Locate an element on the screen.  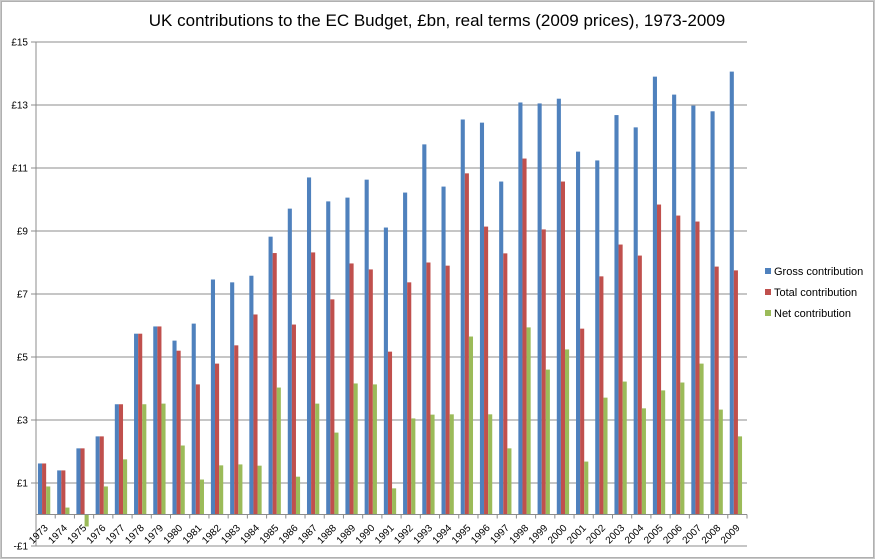
x-tick-label: 1999 is located at coordinates (539, 535).